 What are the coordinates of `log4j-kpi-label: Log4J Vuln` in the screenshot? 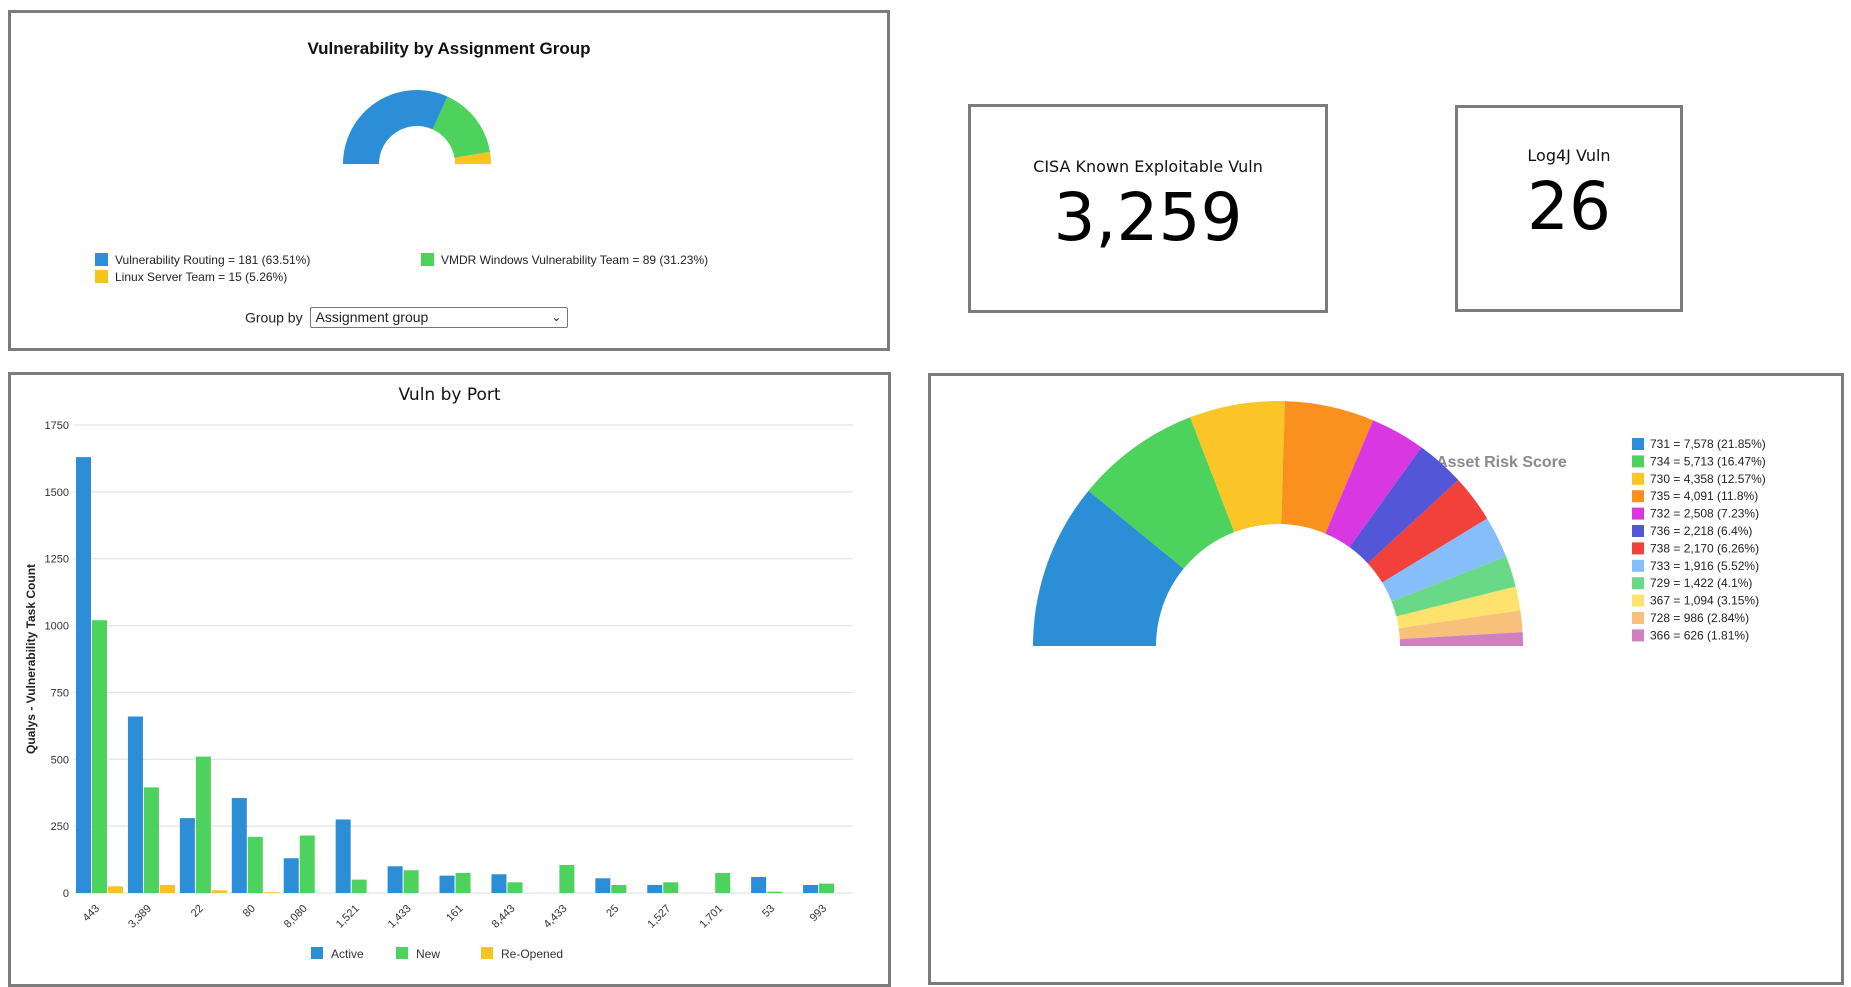 It's located at (1569, 155).